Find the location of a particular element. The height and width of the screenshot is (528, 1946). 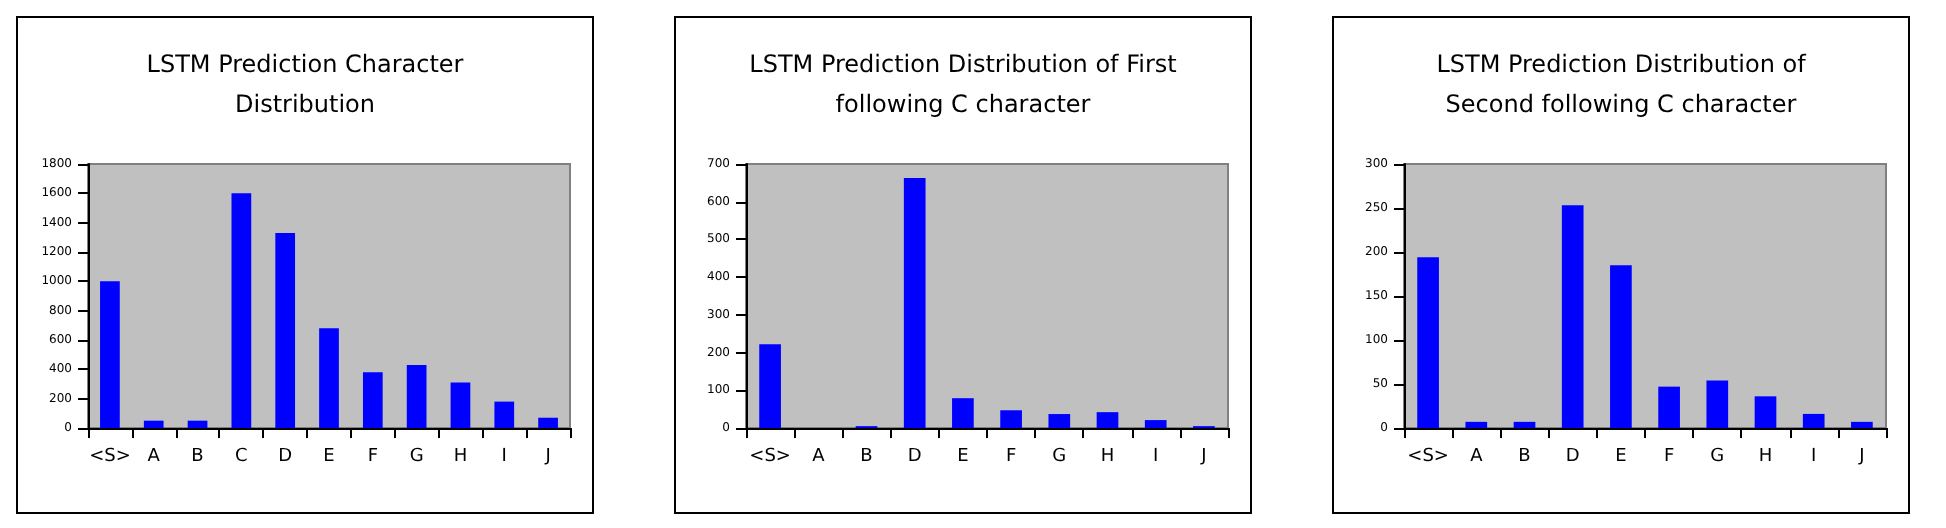

chart-title: LSTM Prediction Character Distribution is located at coordinates (305, 84).